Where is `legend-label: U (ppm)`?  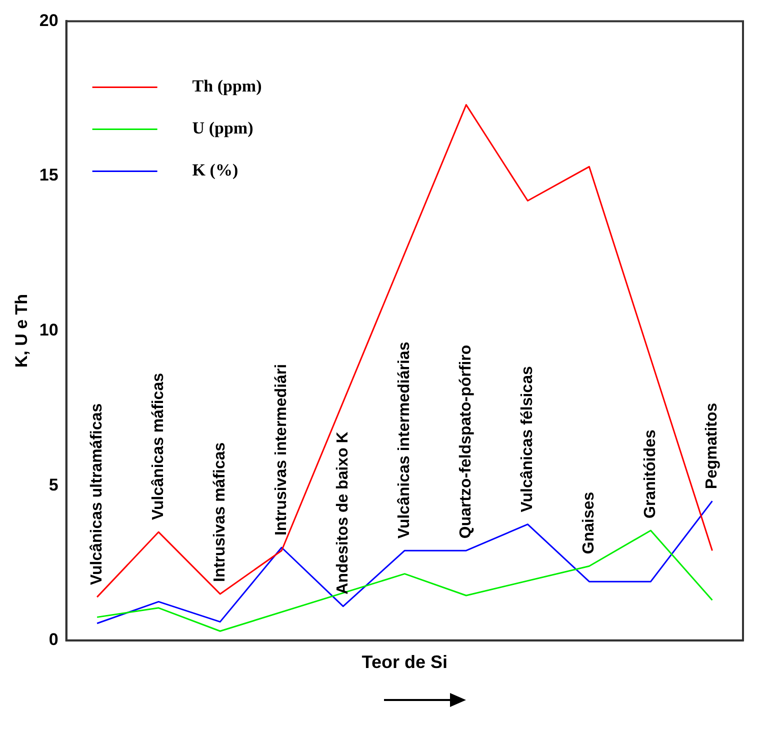
legend-label: U (ppm) is located at coordinates (223, 128).